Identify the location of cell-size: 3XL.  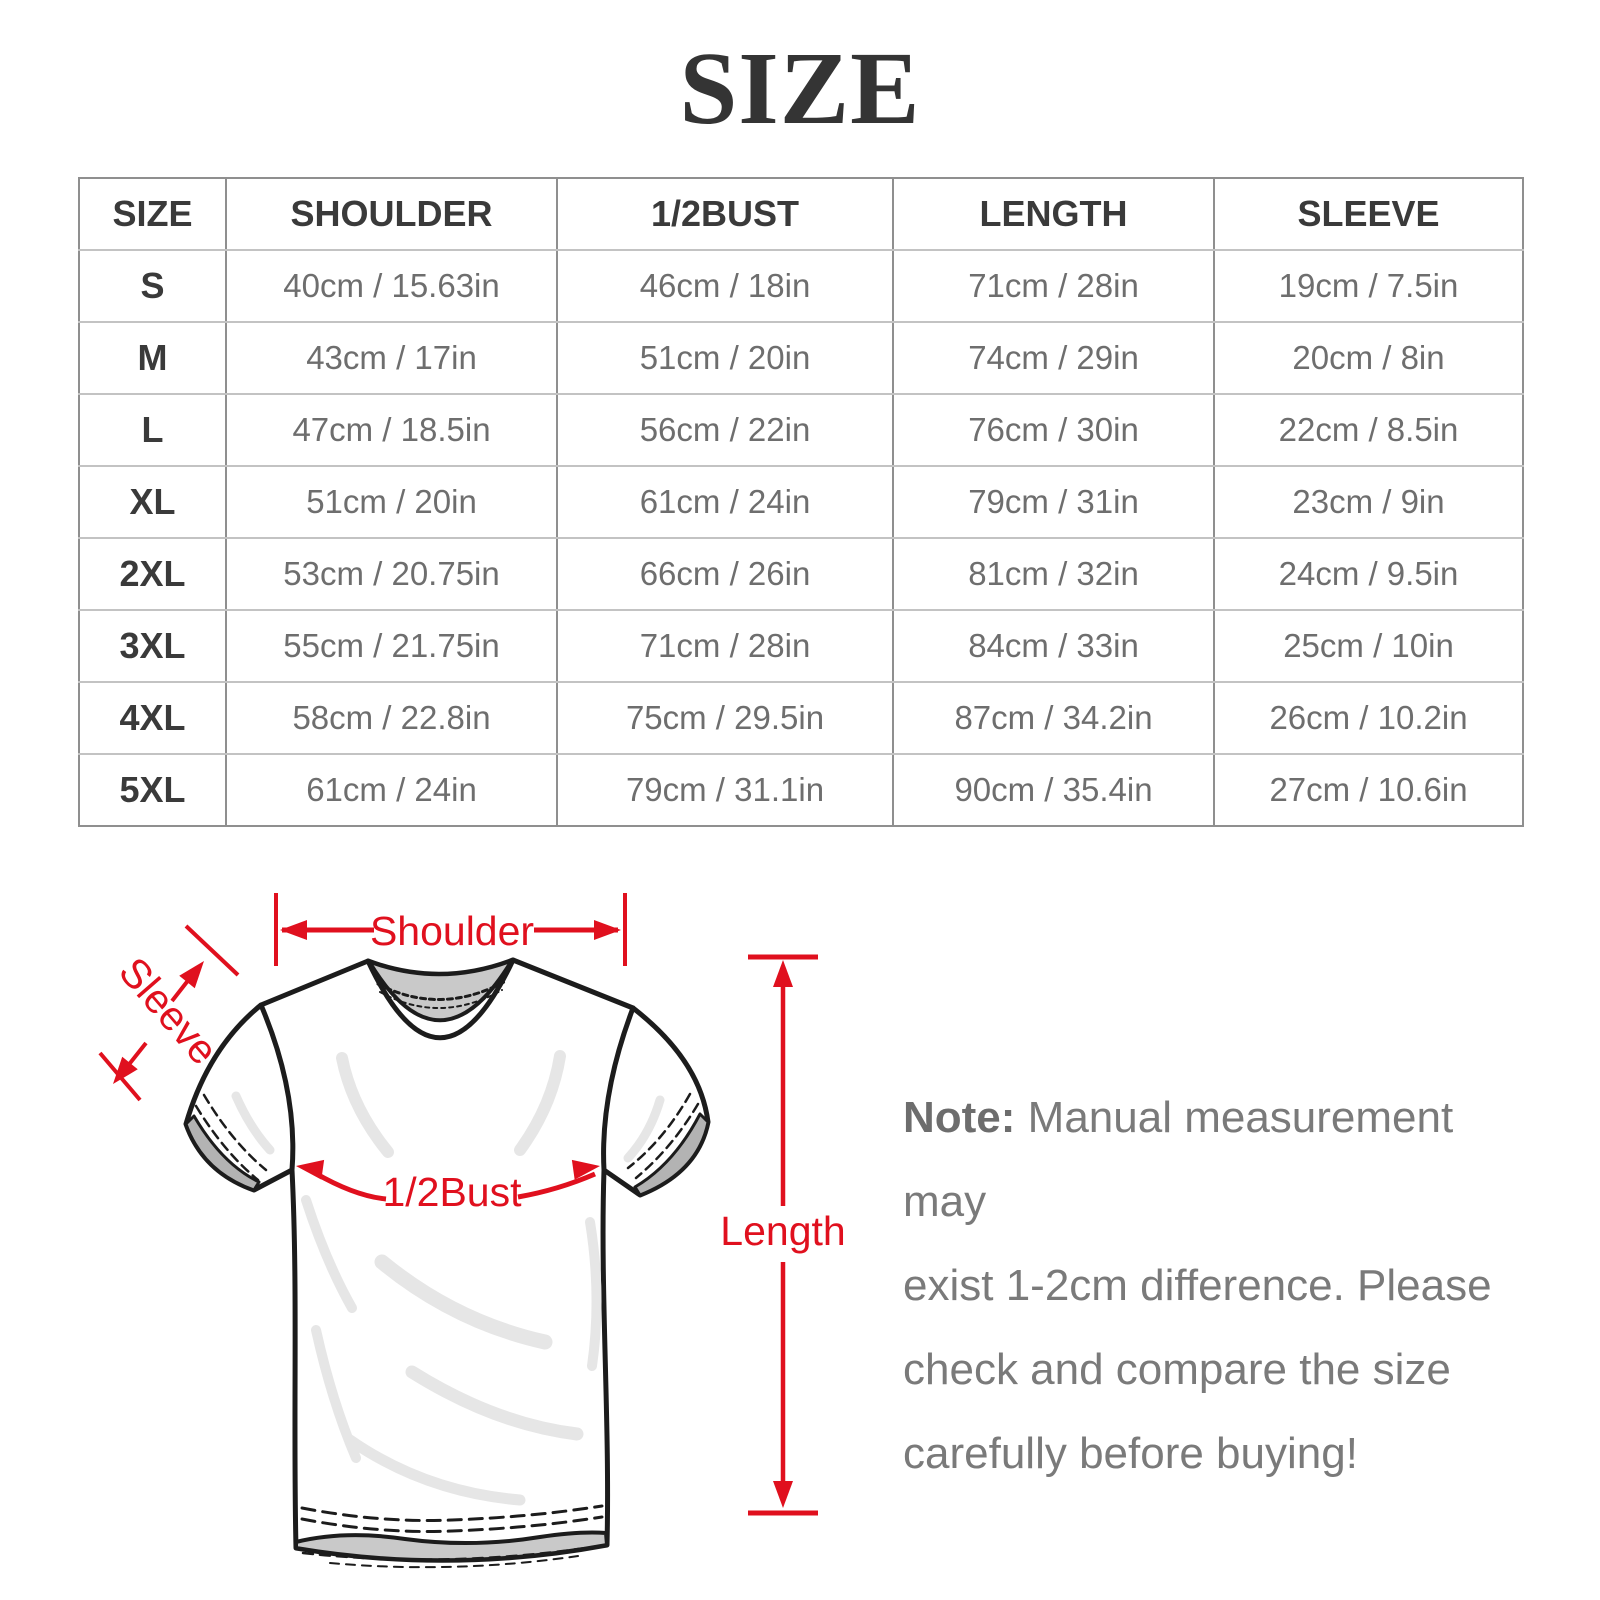
(152, 646).